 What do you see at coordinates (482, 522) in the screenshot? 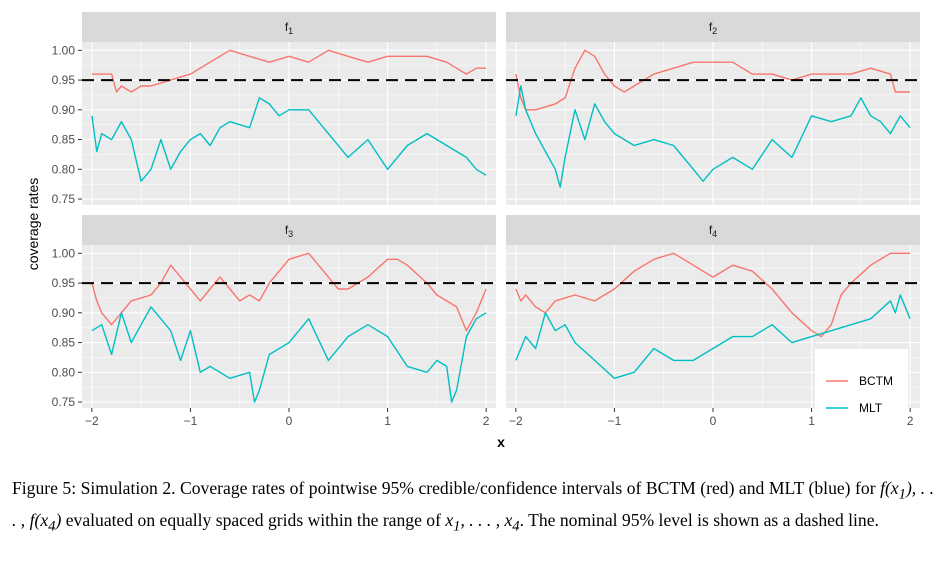
I see `caption-math-2: x1, . . . , x4` at bounding box center [482, 522].